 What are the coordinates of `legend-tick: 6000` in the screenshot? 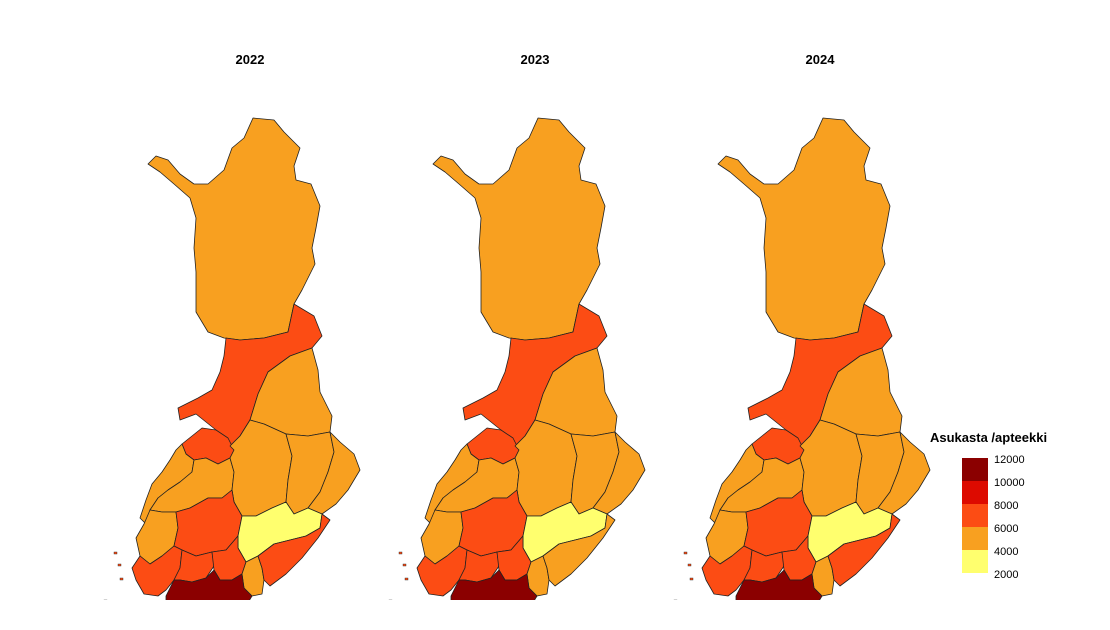 It's located at (1006, 529).